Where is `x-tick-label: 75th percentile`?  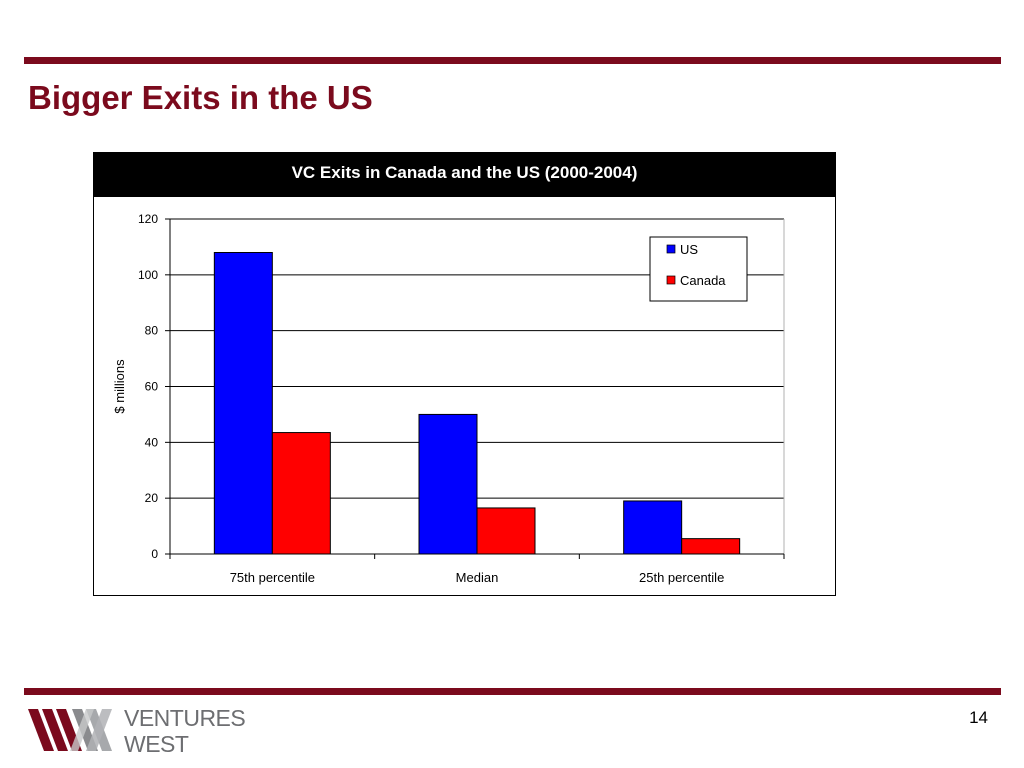
x-tick-label: 75th percentile is located at coordinates (272, 577).